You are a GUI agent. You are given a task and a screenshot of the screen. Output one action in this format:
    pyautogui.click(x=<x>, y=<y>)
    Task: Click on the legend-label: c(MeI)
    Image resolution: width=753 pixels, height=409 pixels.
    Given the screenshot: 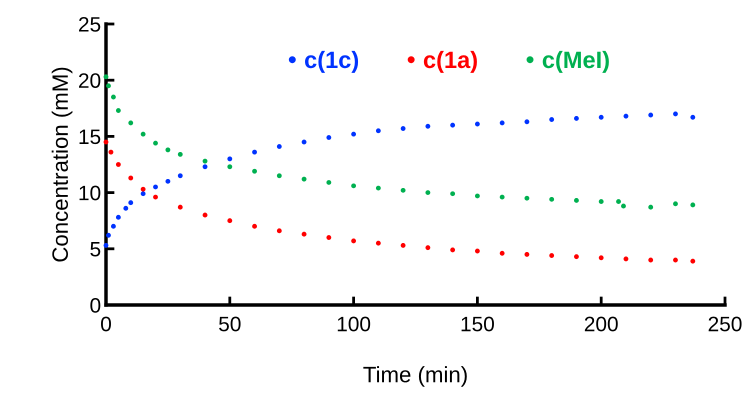 What is the action you would take?
    pyautogui.click(x=575, y=61)
    